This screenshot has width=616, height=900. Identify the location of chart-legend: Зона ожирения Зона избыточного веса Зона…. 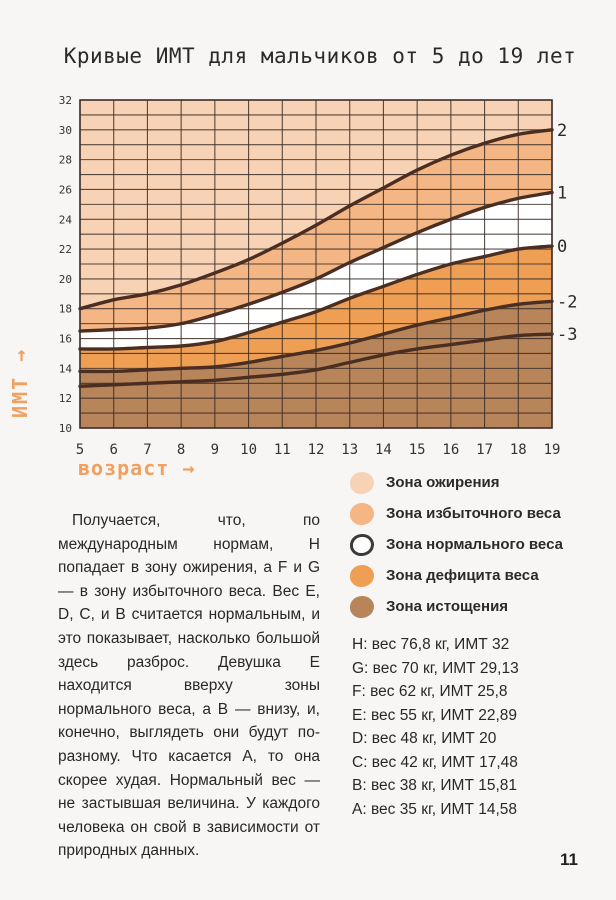
(471, 545).